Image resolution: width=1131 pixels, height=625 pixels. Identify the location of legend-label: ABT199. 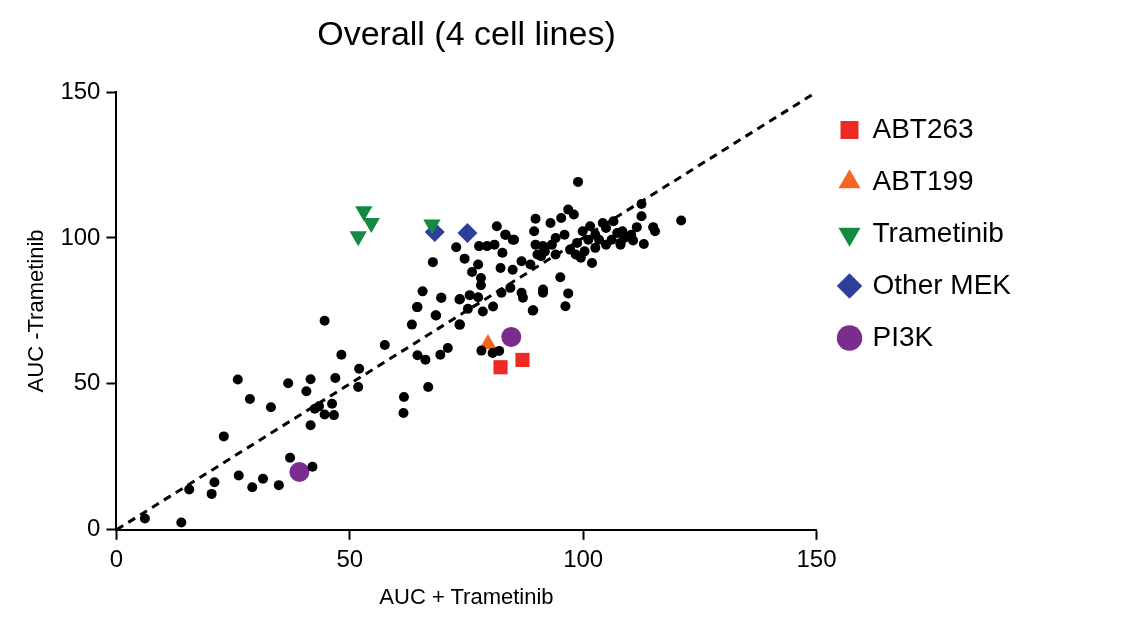
(923, 180).